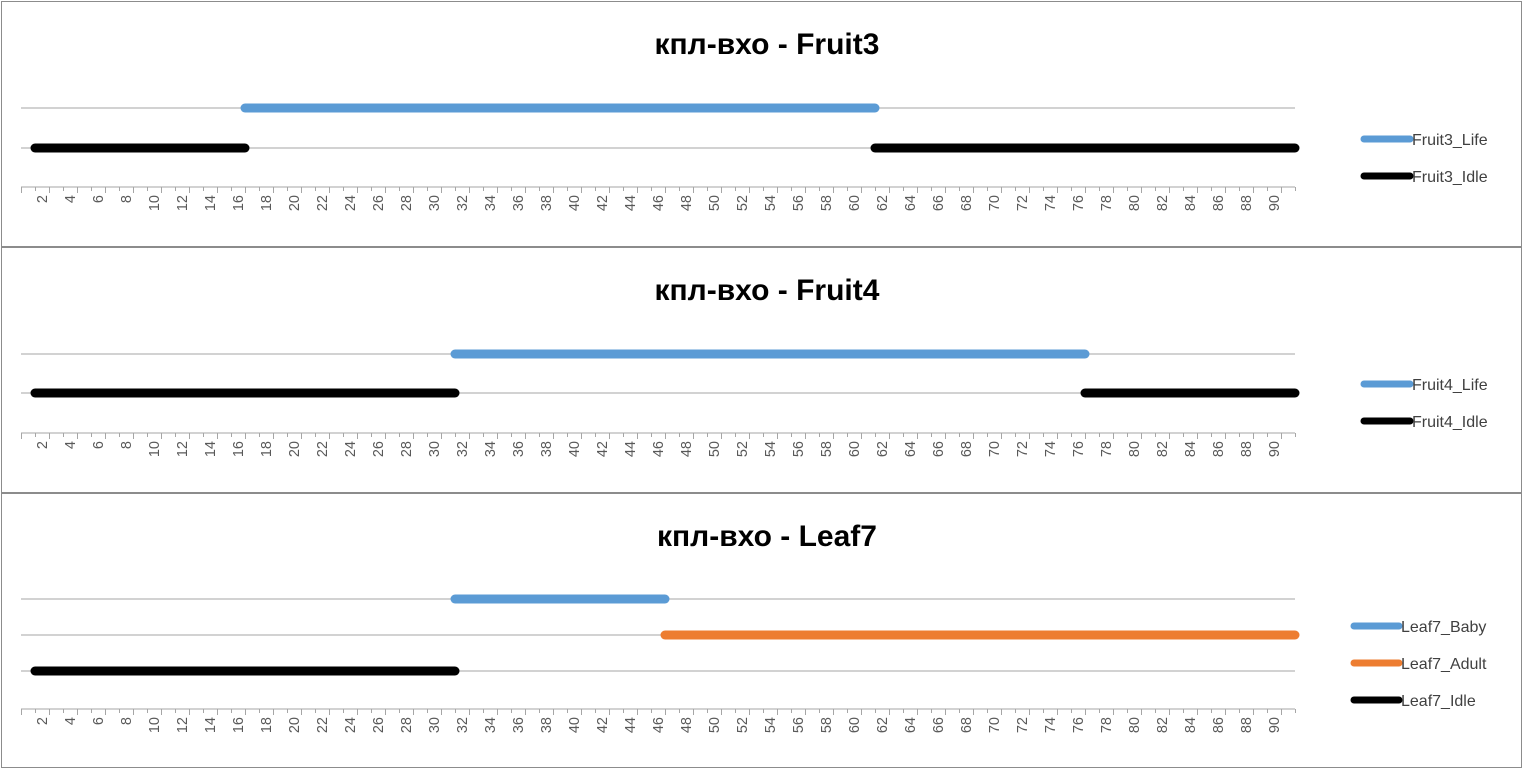  I want to click on legend-label: Leaf7_Idle, so click(1438, 701).